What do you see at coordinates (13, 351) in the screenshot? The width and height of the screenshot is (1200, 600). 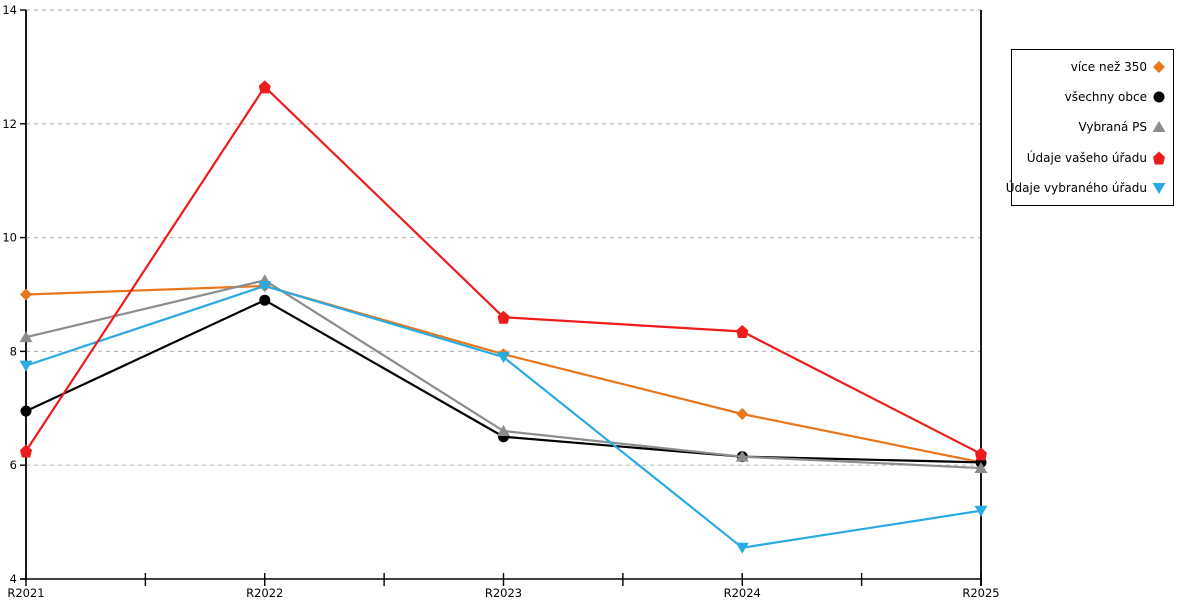 I see `y-tick-label: 8` at bounding box center [13, 351].